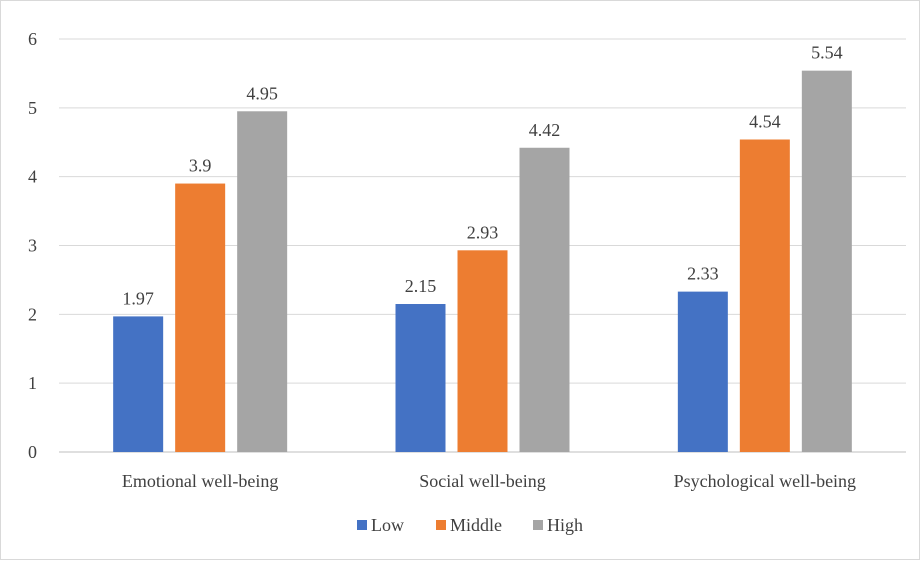  I want to click on y-tick-label: 0, so click(32, 452).